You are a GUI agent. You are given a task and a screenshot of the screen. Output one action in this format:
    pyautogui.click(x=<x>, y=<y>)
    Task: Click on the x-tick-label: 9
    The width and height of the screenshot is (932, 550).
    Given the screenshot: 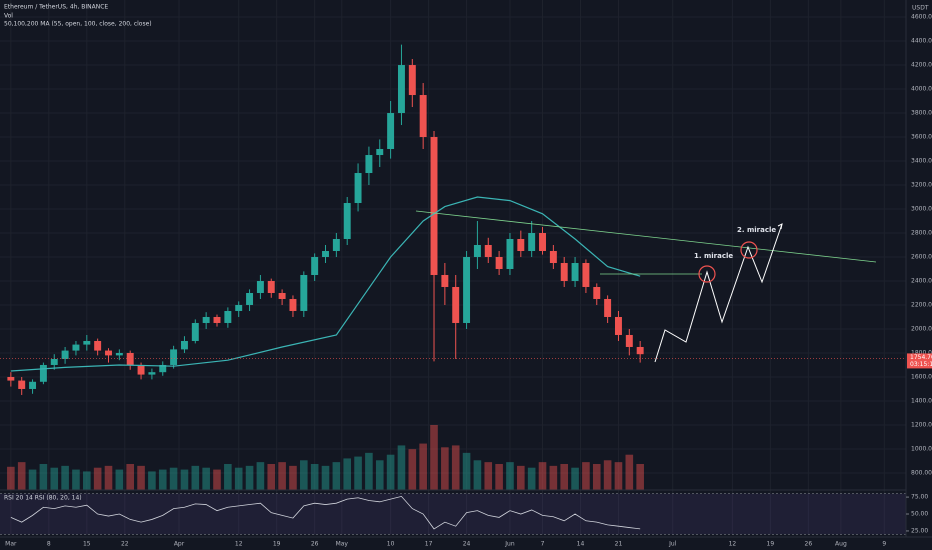 What is the action you would take?
    pyautogui.click(x=884, y=544)
    